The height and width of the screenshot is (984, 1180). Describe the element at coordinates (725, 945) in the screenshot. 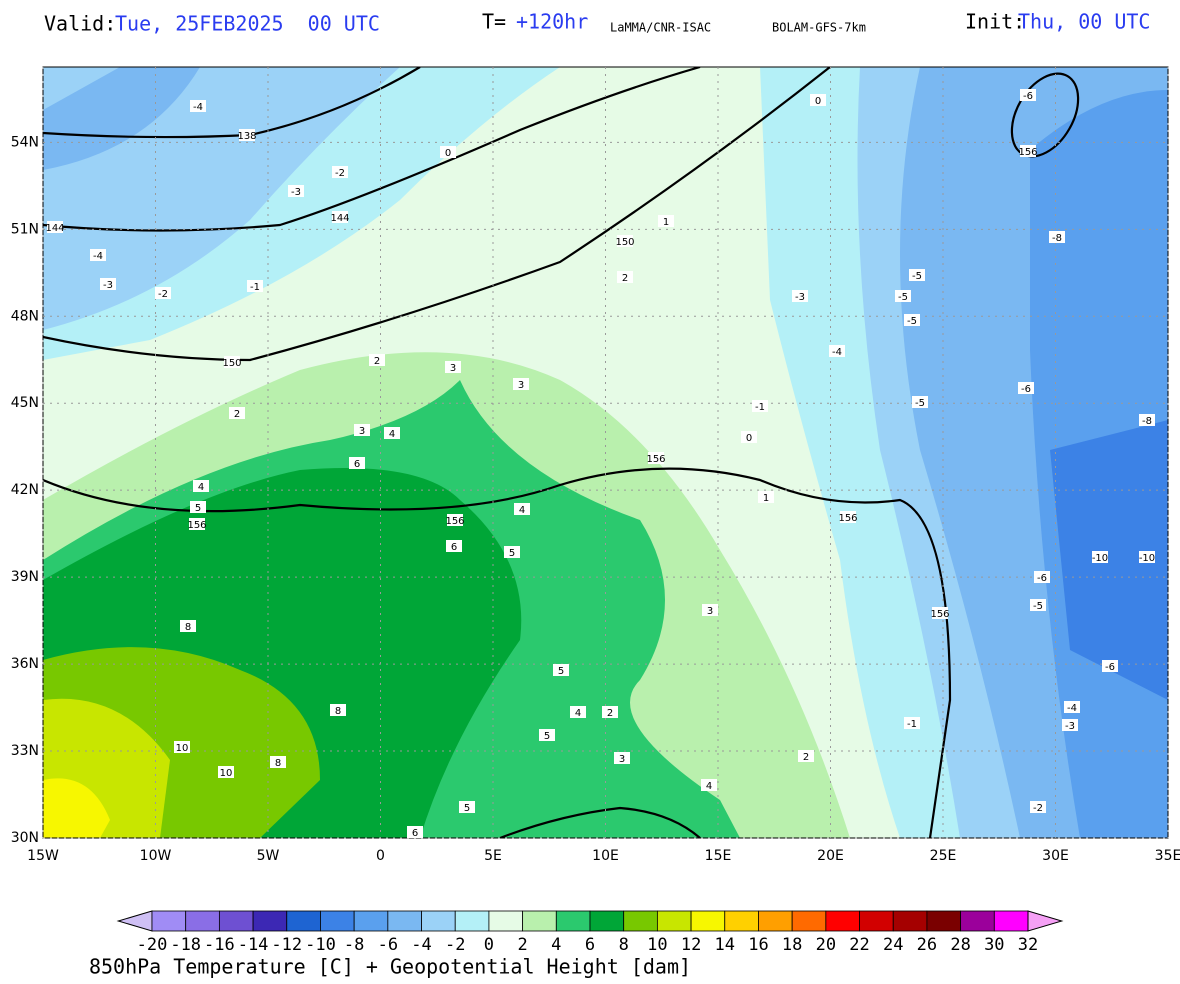

I see `colorbar-tick-label: 14` at that location.